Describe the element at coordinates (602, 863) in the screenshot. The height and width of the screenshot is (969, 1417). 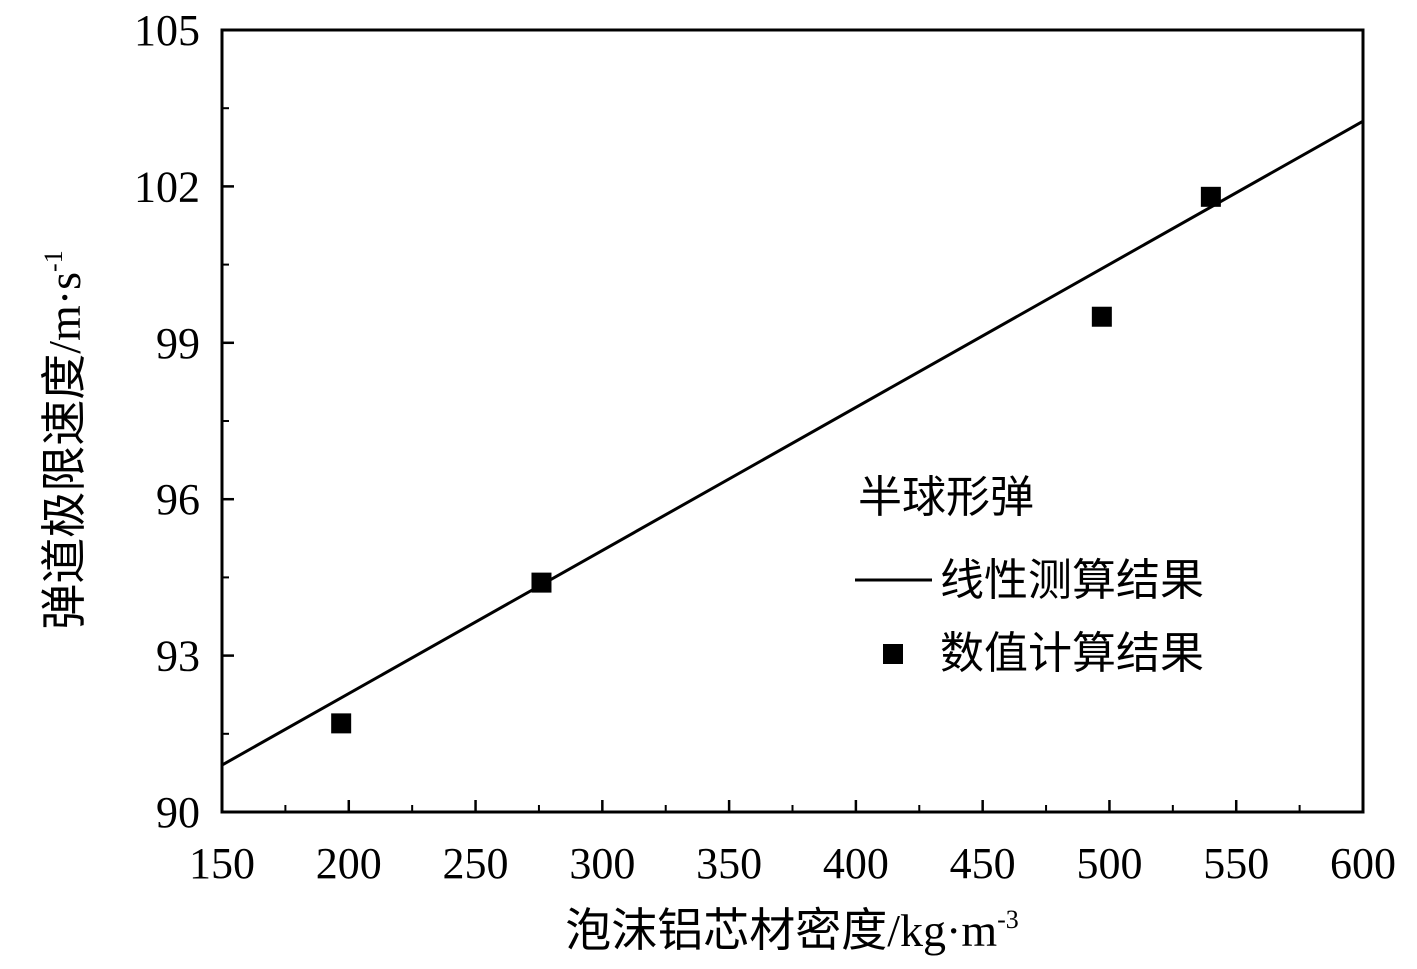
I see `x-tick-label: 300` at that location.